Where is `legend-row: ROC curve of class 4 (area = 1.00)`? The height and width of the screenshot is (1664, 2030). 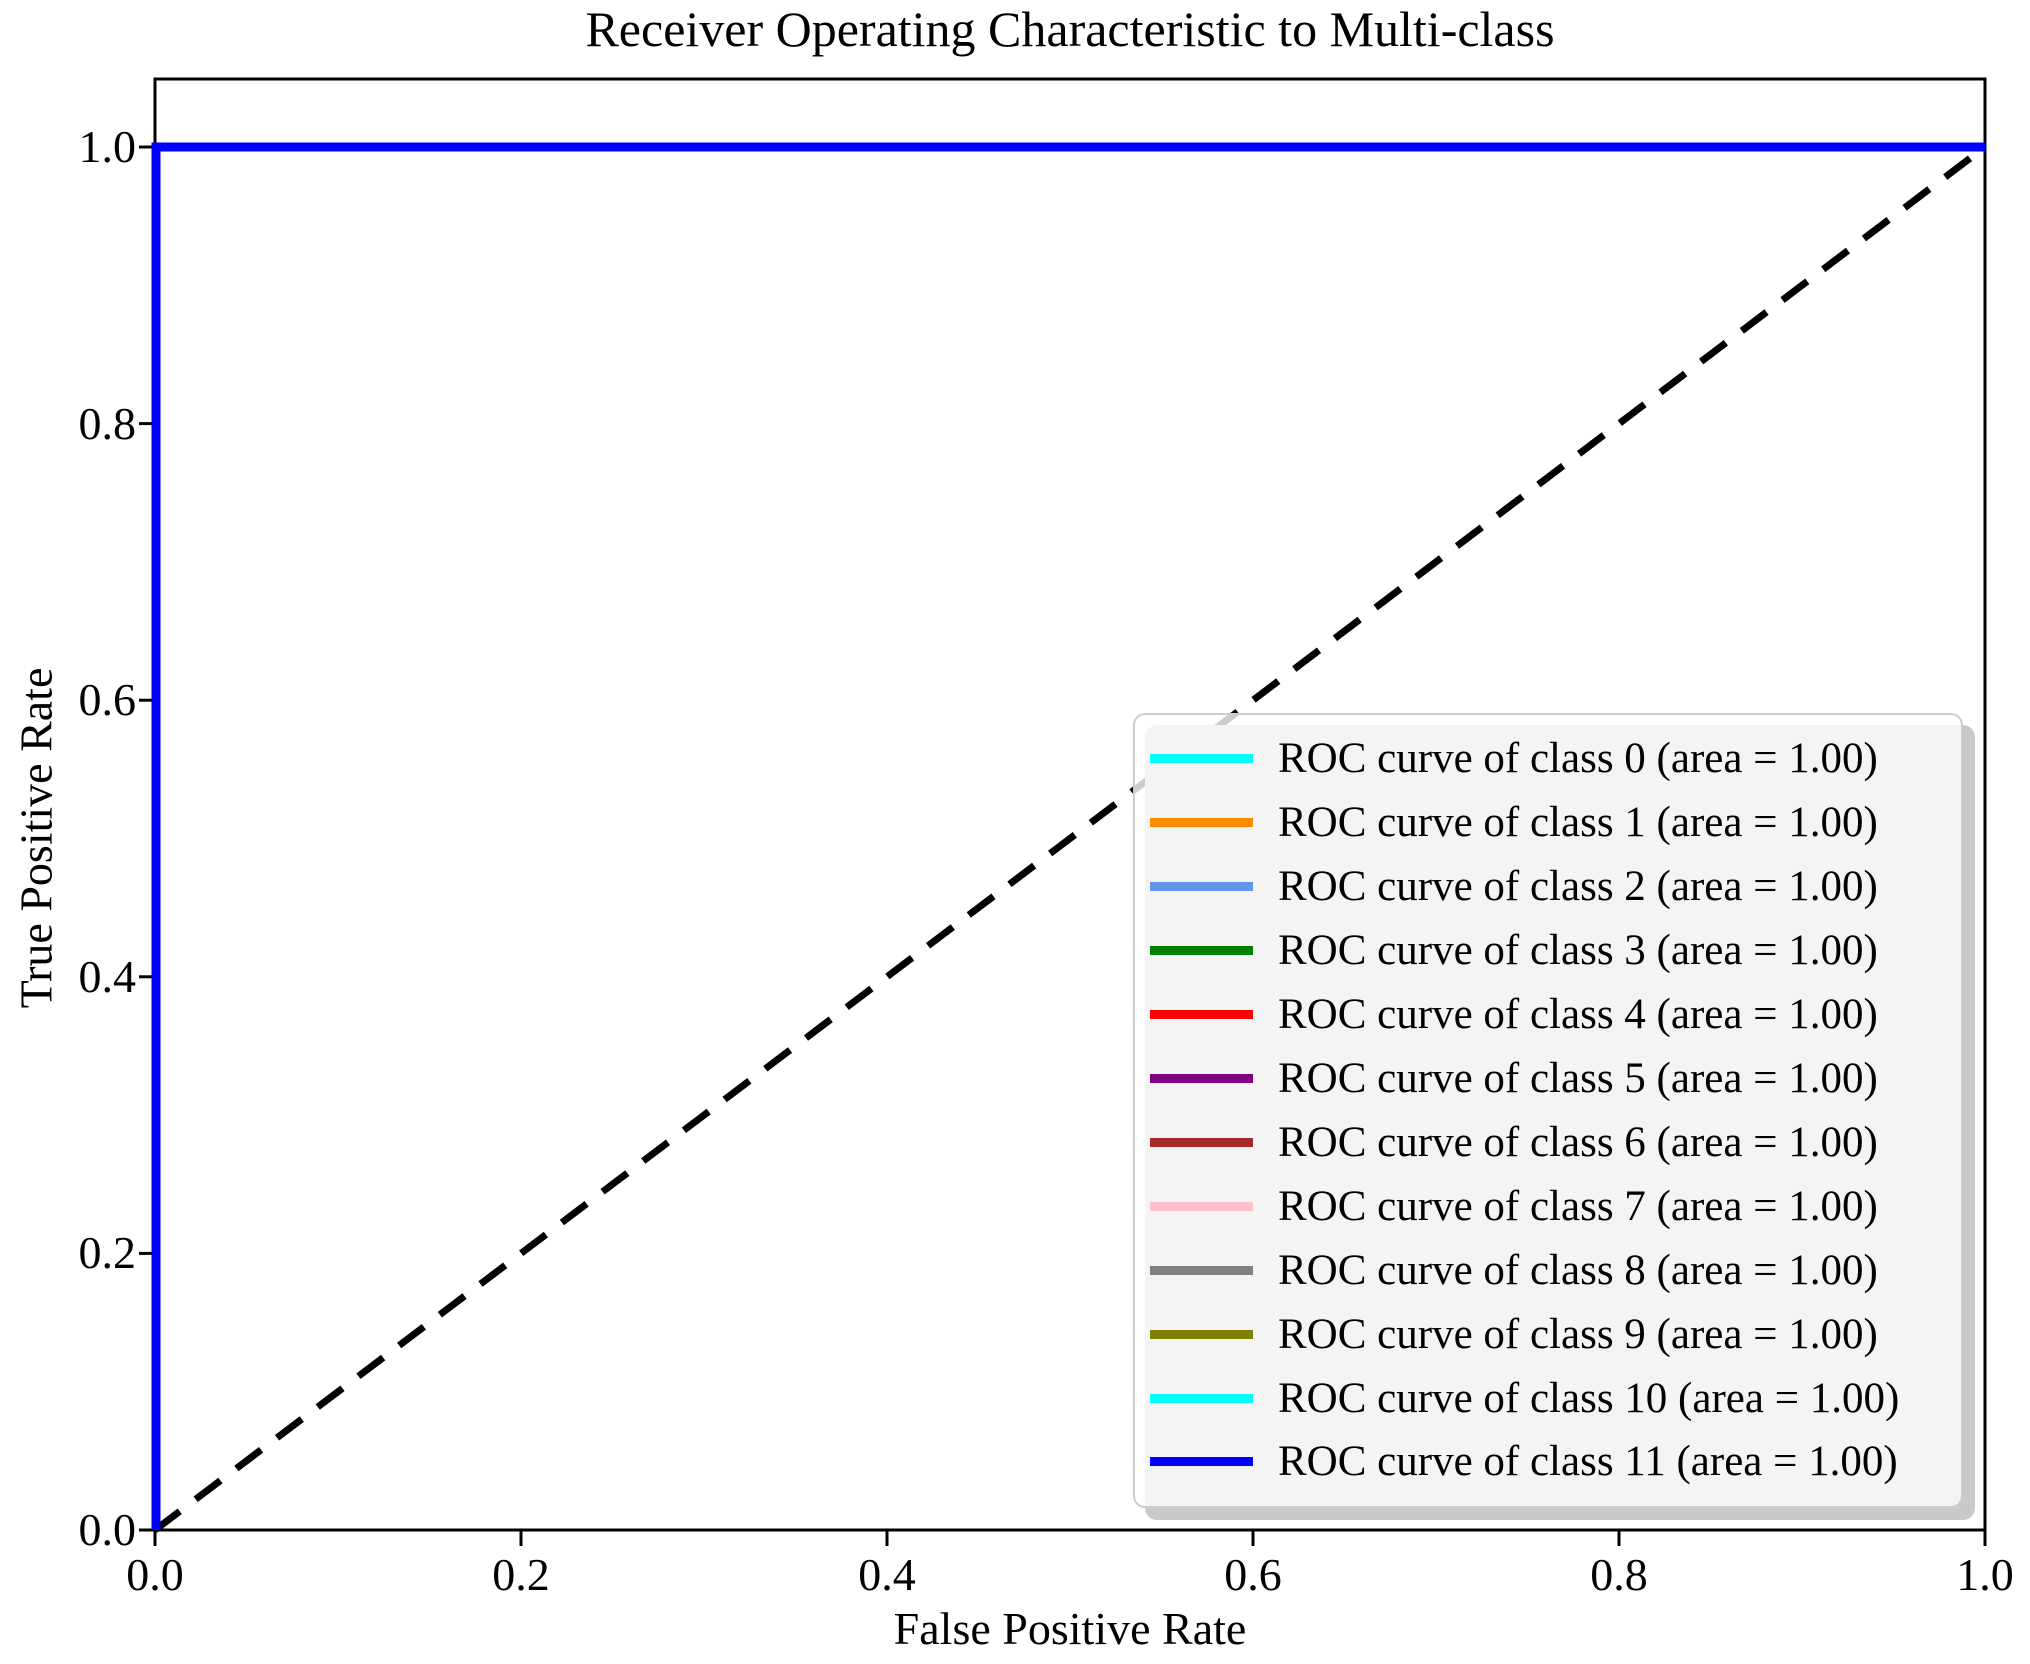
legend-row: ROC curve of class 4 (area = 1.00) is located at coordinates (1550, 1014).